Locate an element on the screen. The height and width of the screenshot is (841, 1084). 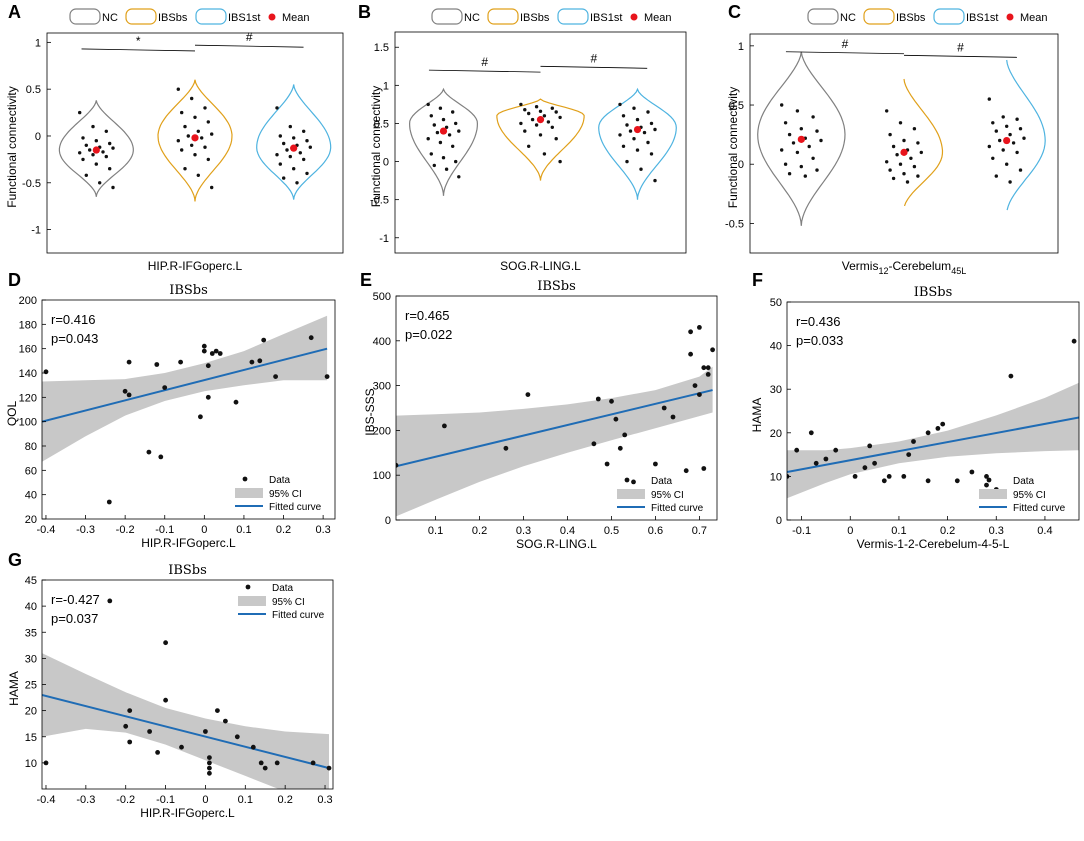
violin-c-ibsbs is located at coordinates (923, 142).